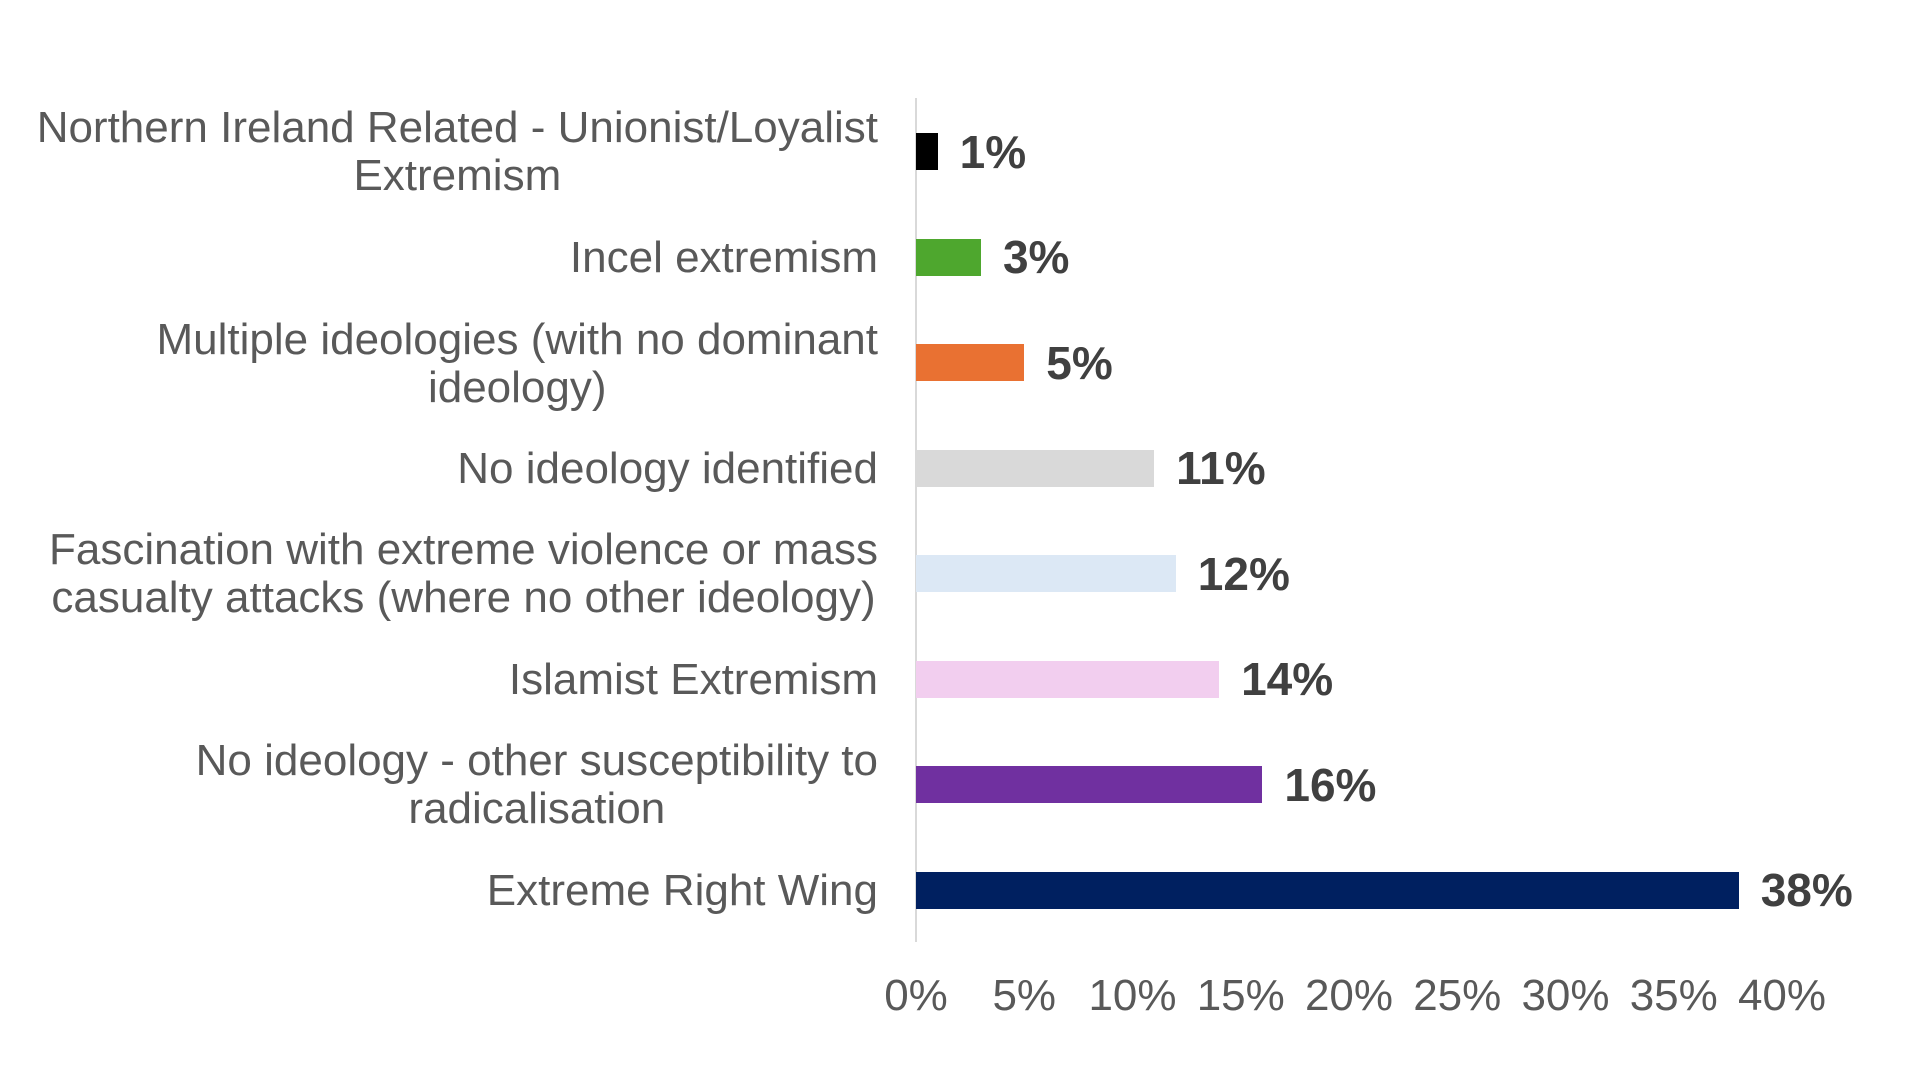  I want to click on category-label-line: Islamist Extremism, so click(693, 679).